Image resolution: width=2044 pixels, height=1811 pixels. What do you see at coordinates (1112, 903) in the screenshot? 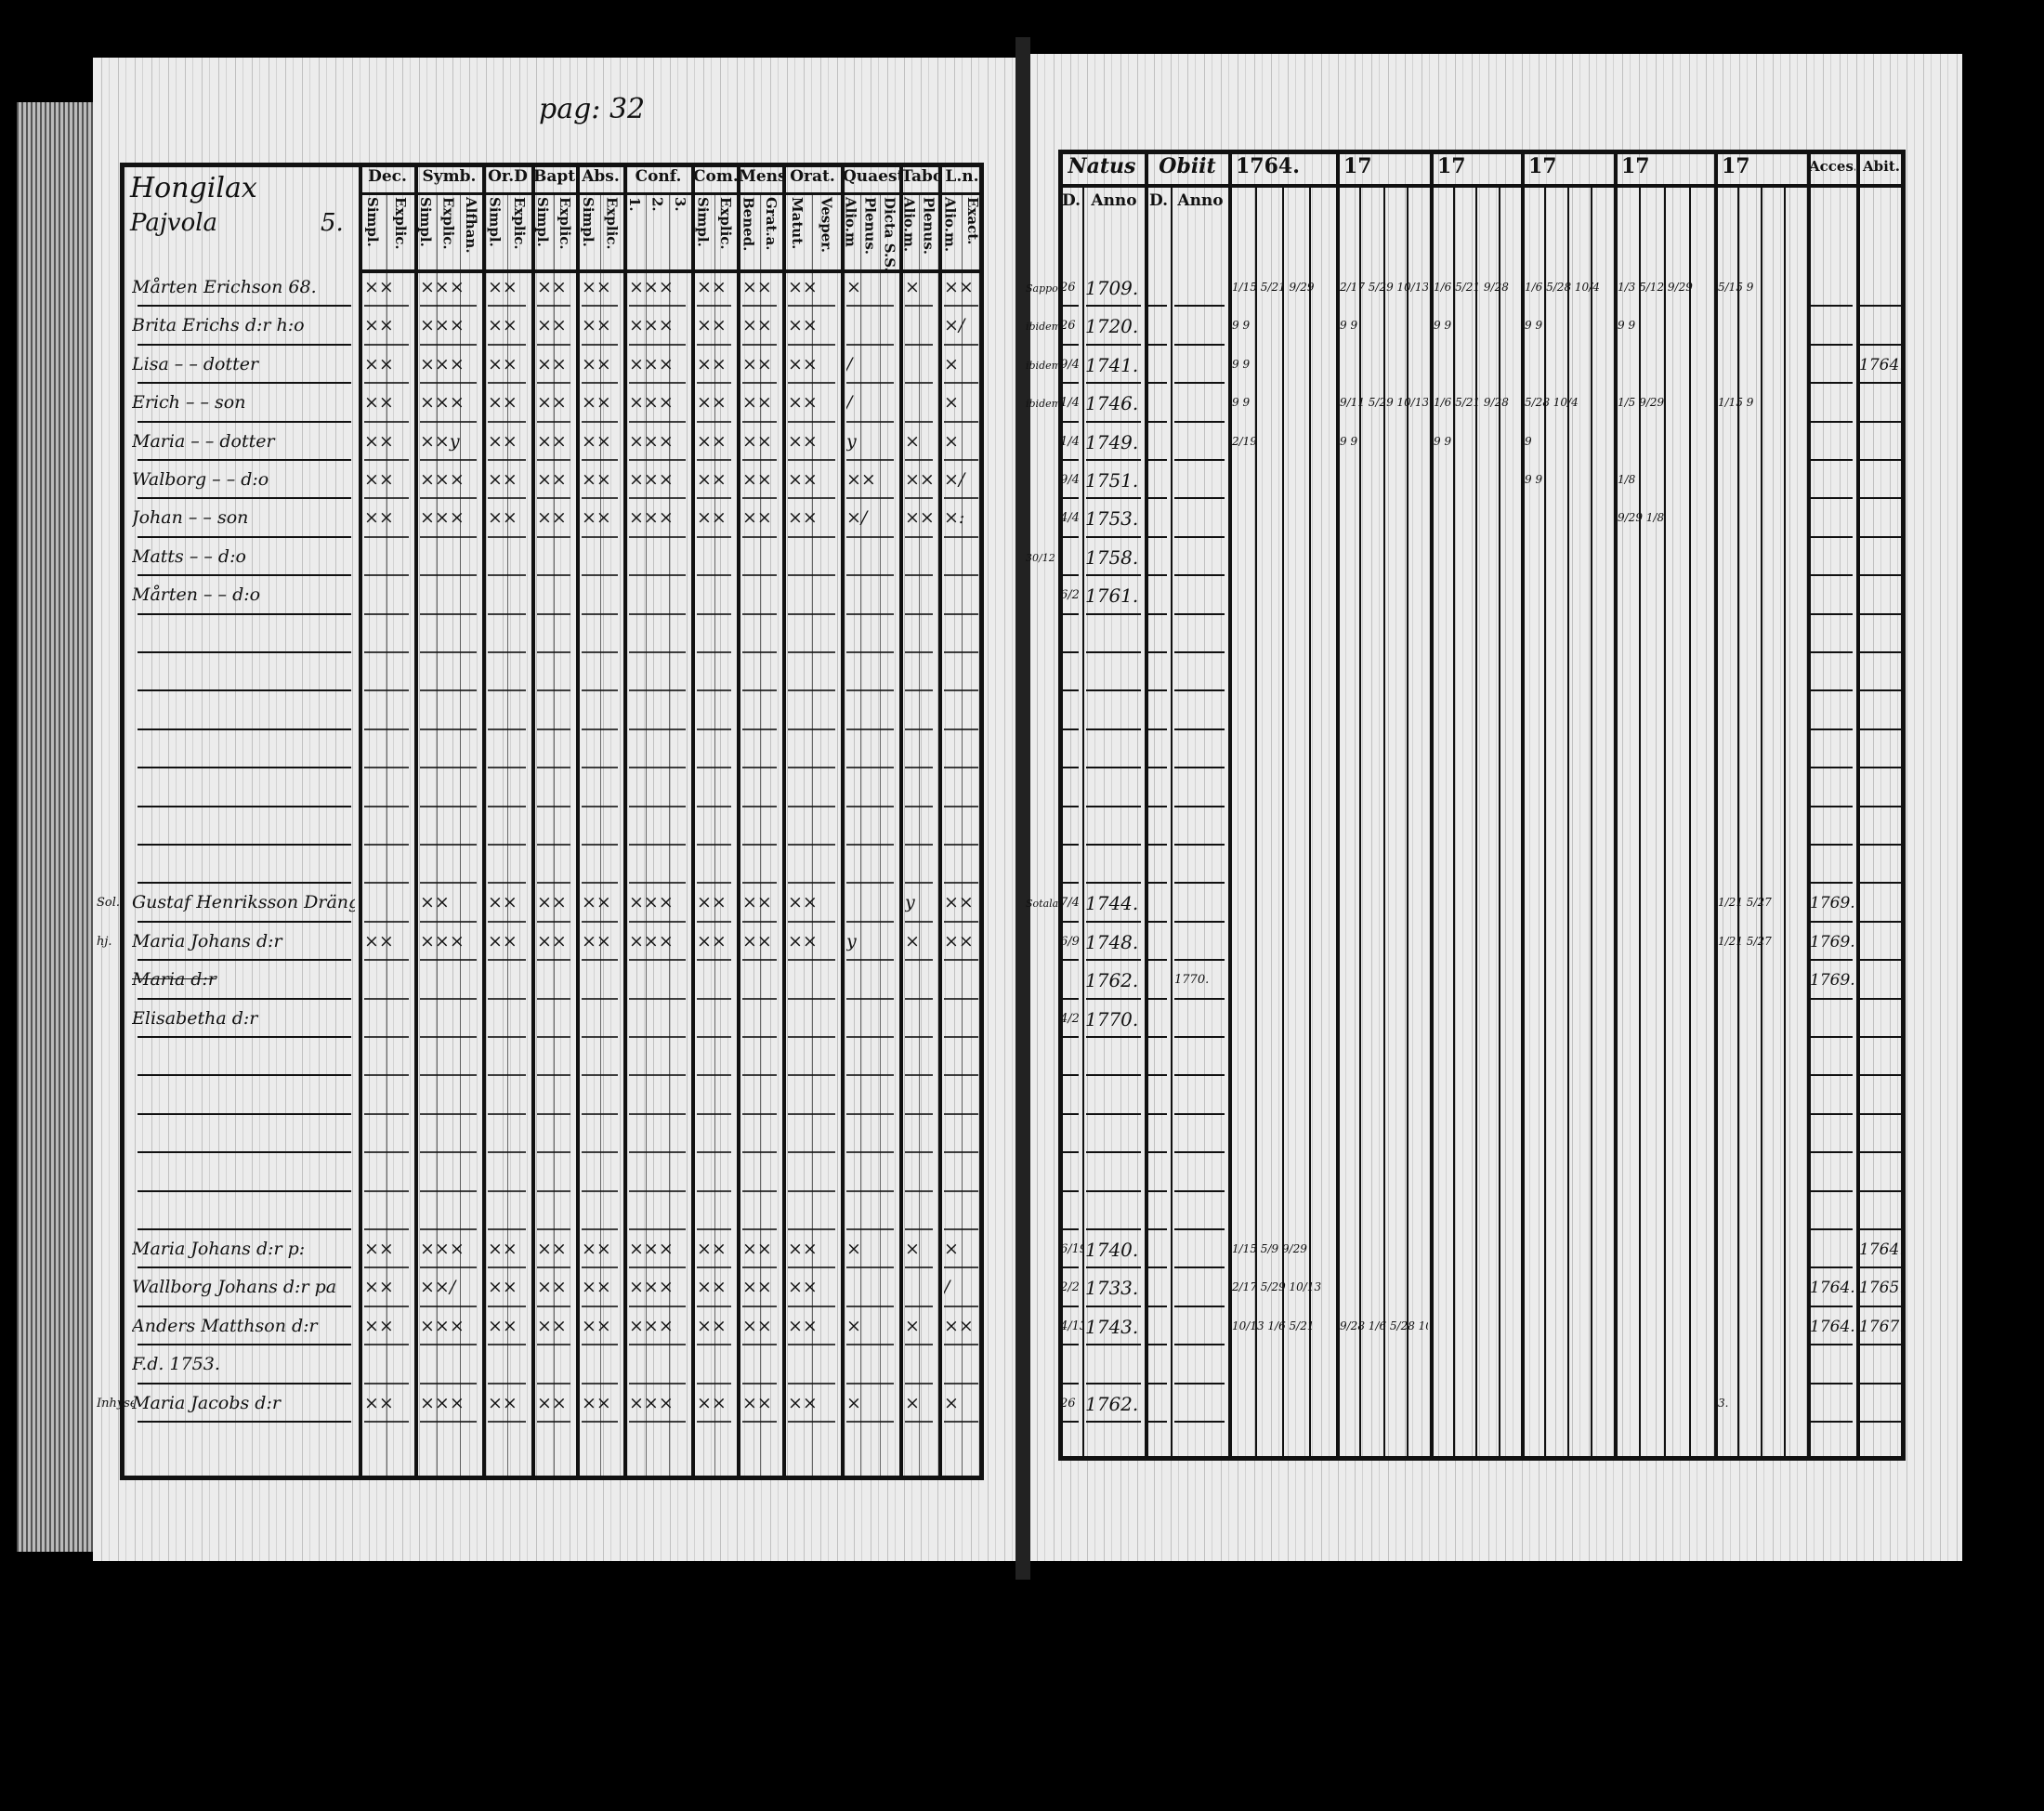
I see `birth-year: 1744.` at bounding box center [1112, 903].